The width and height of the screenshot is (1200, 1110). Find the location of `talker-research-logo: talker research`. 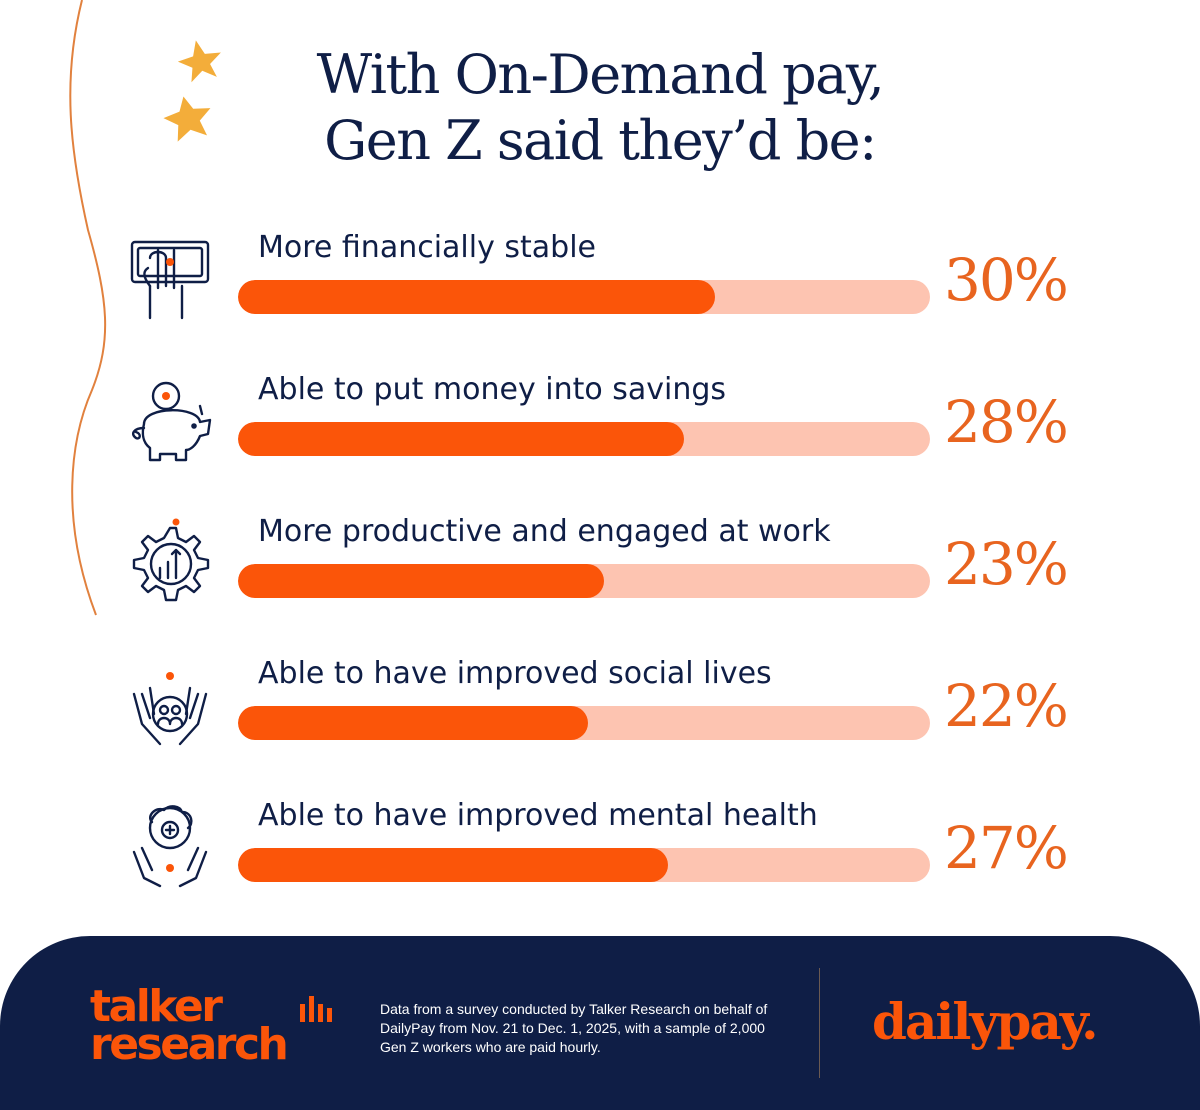

talker-research-logo: talker research is located at coordinates (211, 1025).